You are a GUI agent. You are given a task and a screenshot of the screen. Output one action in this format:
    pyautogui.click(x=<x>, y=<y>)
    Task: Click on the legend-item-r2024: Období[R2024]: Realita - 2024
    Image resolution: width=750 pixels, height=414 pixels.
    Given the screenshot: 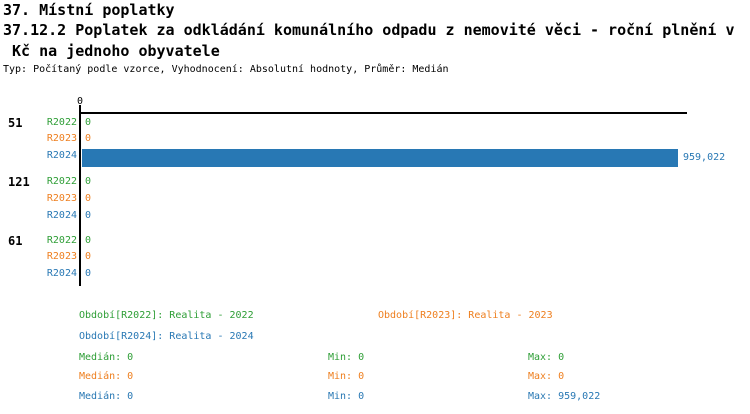 What is the action you would take?
    pyautogui.click(x=166, y=336)
    